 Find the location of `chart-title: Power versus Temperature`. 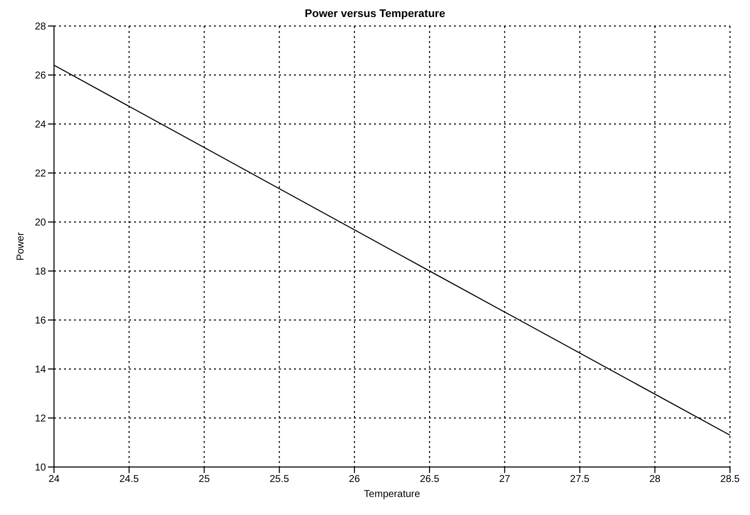

chart-title: Power versus Temperature is located at coordinates (375, 15).